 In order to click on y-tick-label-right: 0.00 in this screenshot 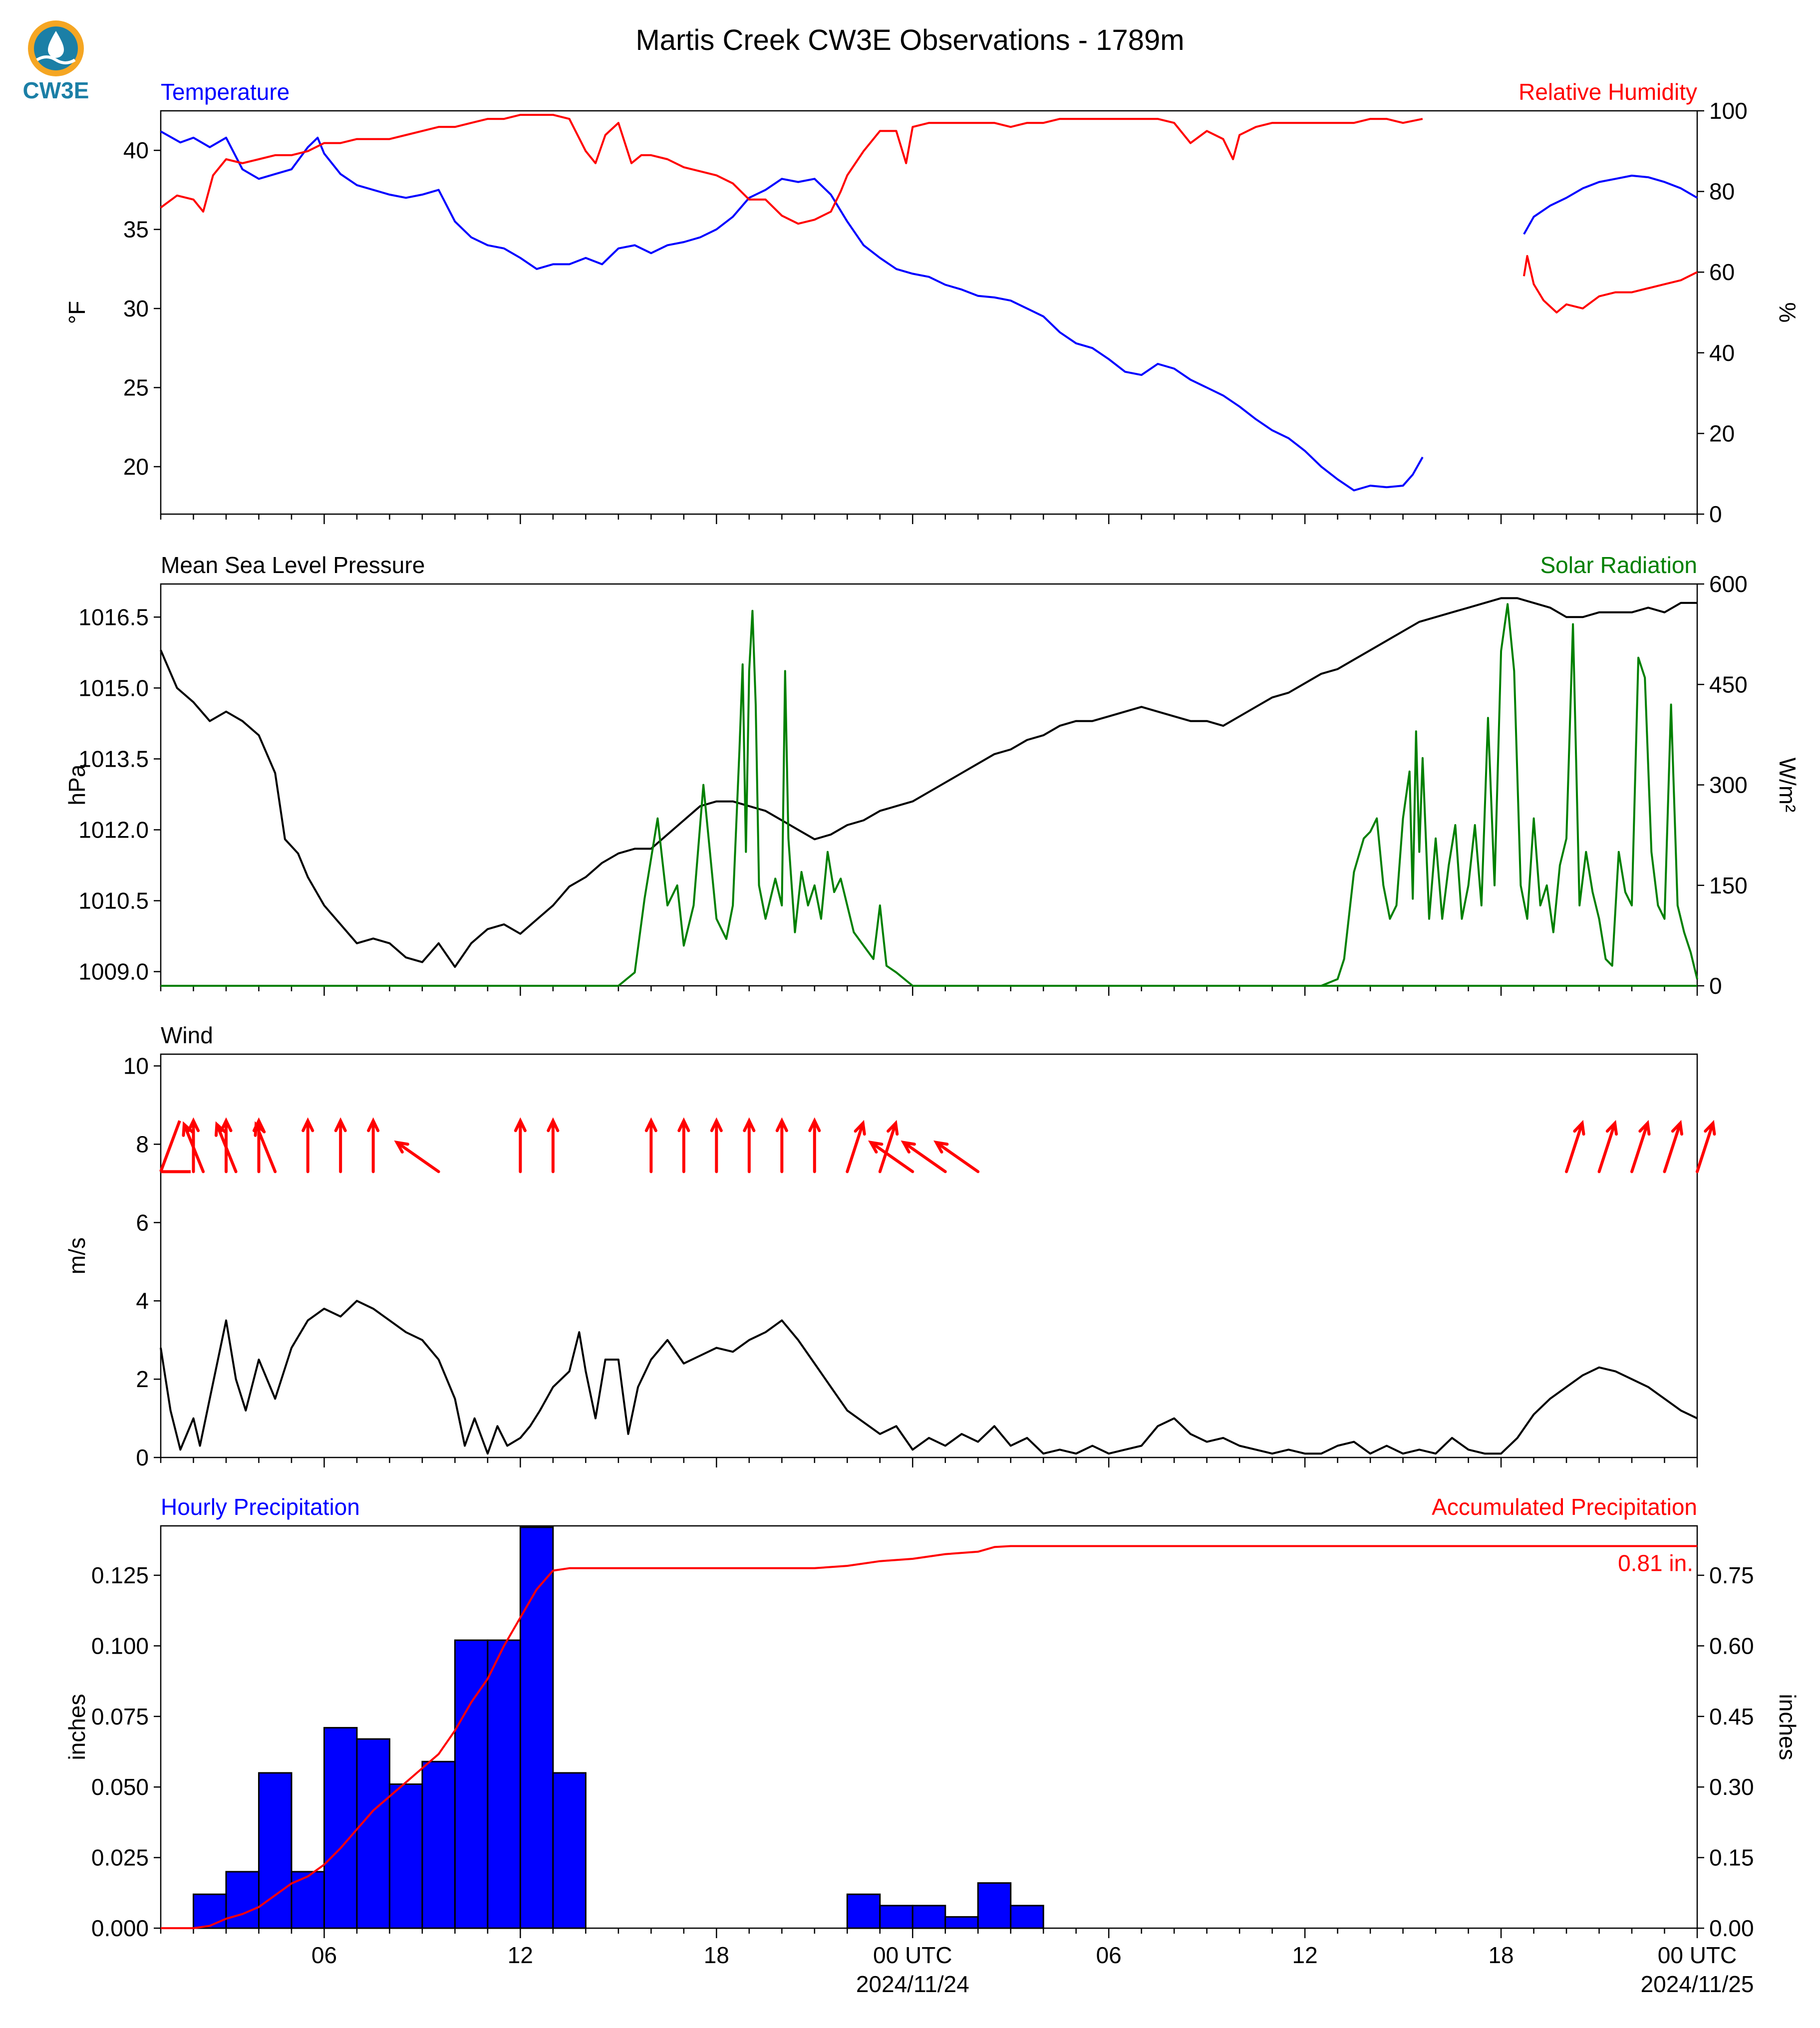, I will do `click(1731, 1928)`.